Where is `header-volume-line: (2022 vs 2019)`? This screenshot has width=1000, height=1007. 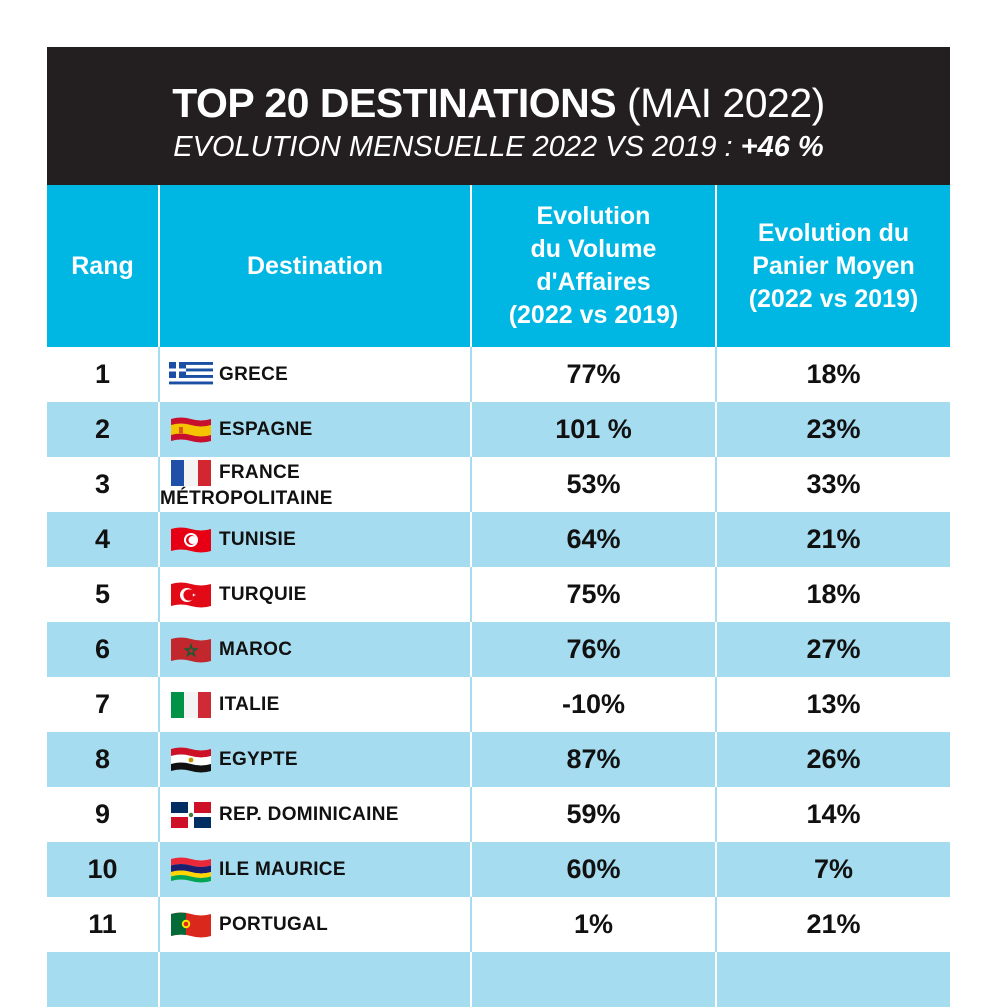
header-volume-line: (2022 vs 2019) is located at coordinates (593, 315).